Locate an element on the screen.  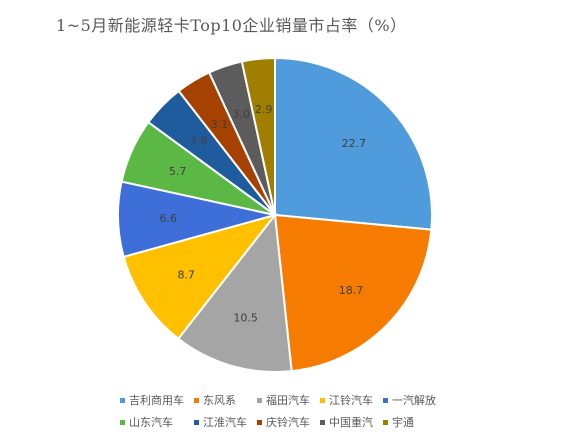
data-label: 22.7 is located at coordinates (354, 143).